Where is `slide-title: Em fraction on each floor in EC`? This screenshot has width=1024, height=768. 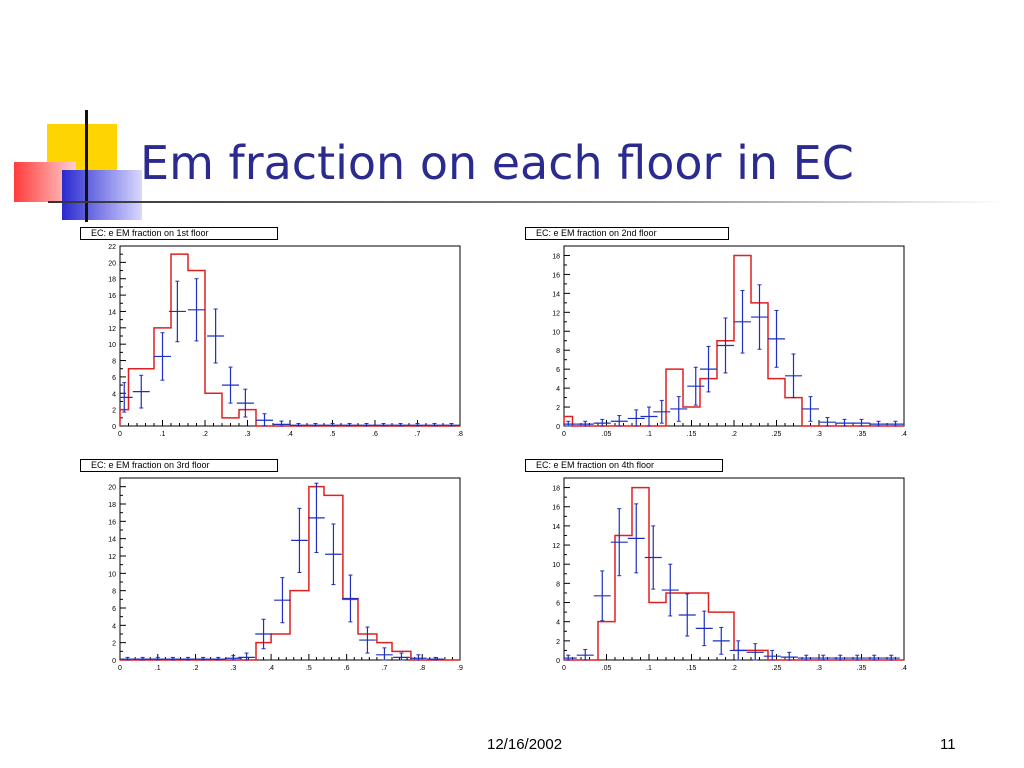 slide-title: Em fraction on each floor in EC is located at coordinates (497, 163).